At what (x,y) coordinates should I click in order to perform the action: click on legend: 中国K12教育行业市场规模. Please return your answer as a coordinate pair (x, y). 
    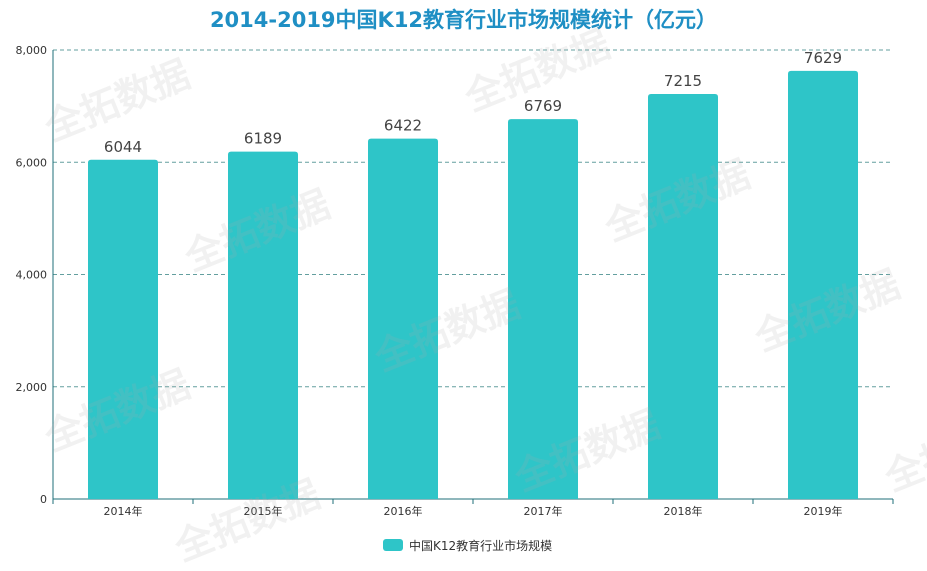
    Looking at the image, I should click on (467, 545).